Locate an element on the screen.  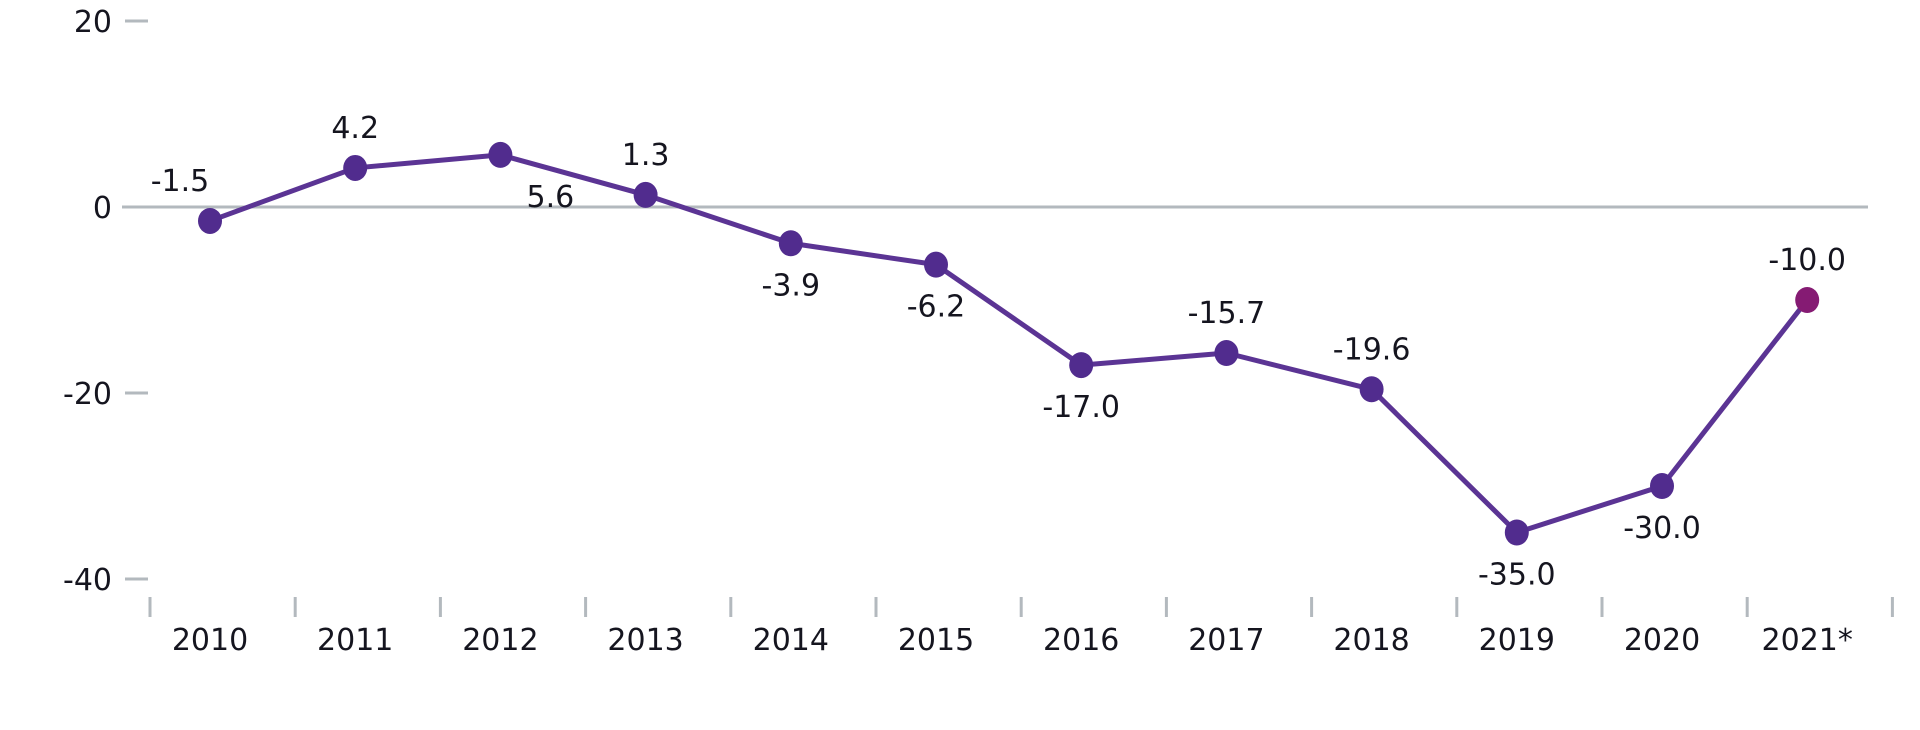
data-point-label: -3.9 is located at coordinates (791, 285).